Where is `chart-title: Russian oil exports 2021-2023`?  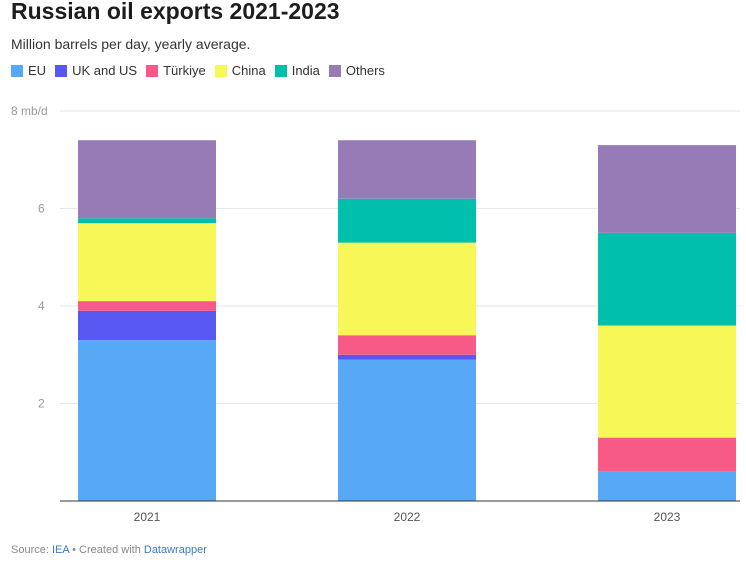 chart-title: Russian oil exports 2021-2023 is located at coordinates (175, 12).